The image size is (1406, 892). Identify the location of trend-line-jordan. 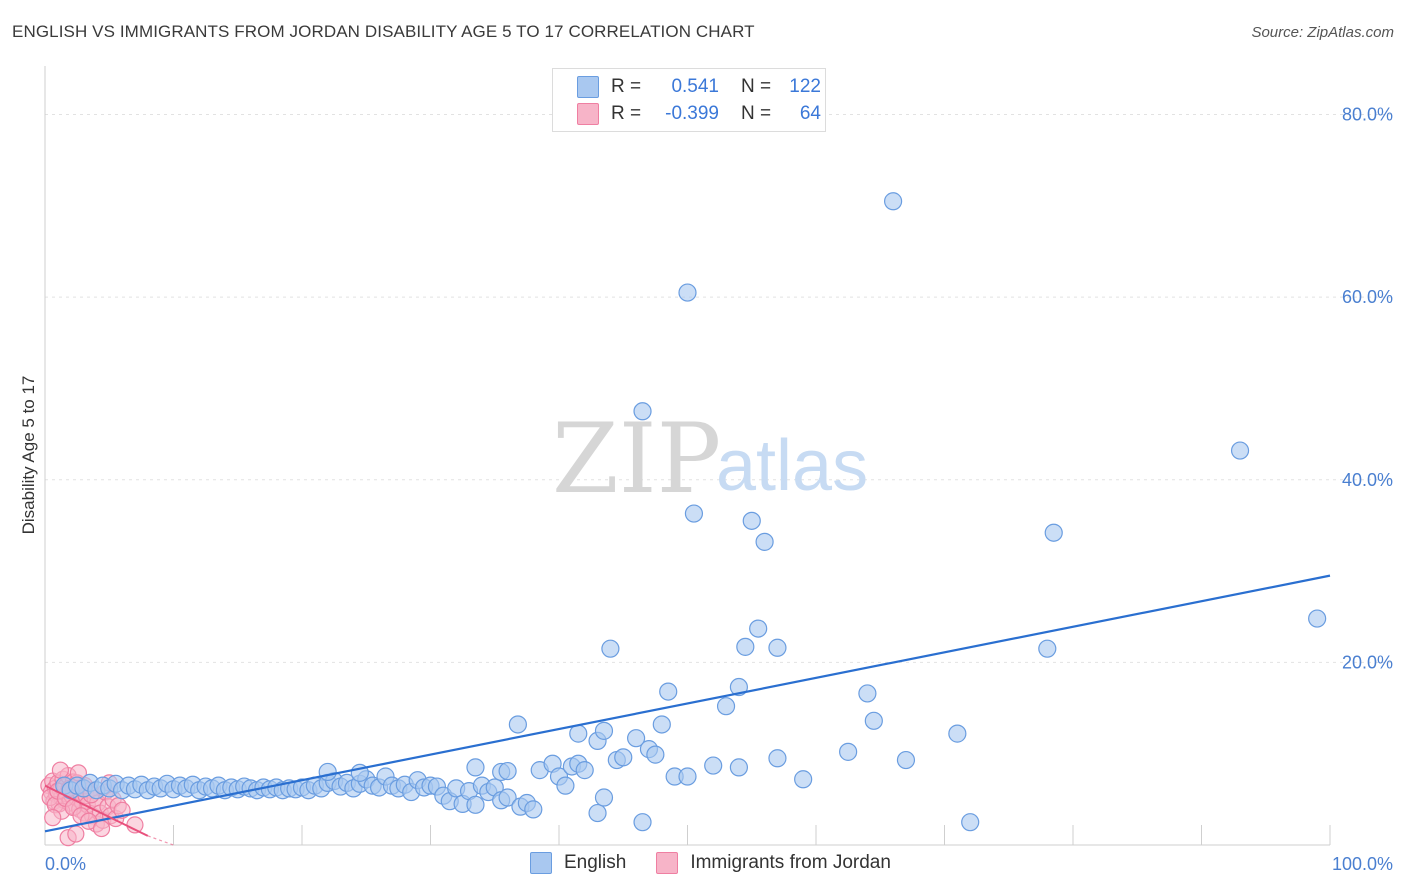
(96, 810).